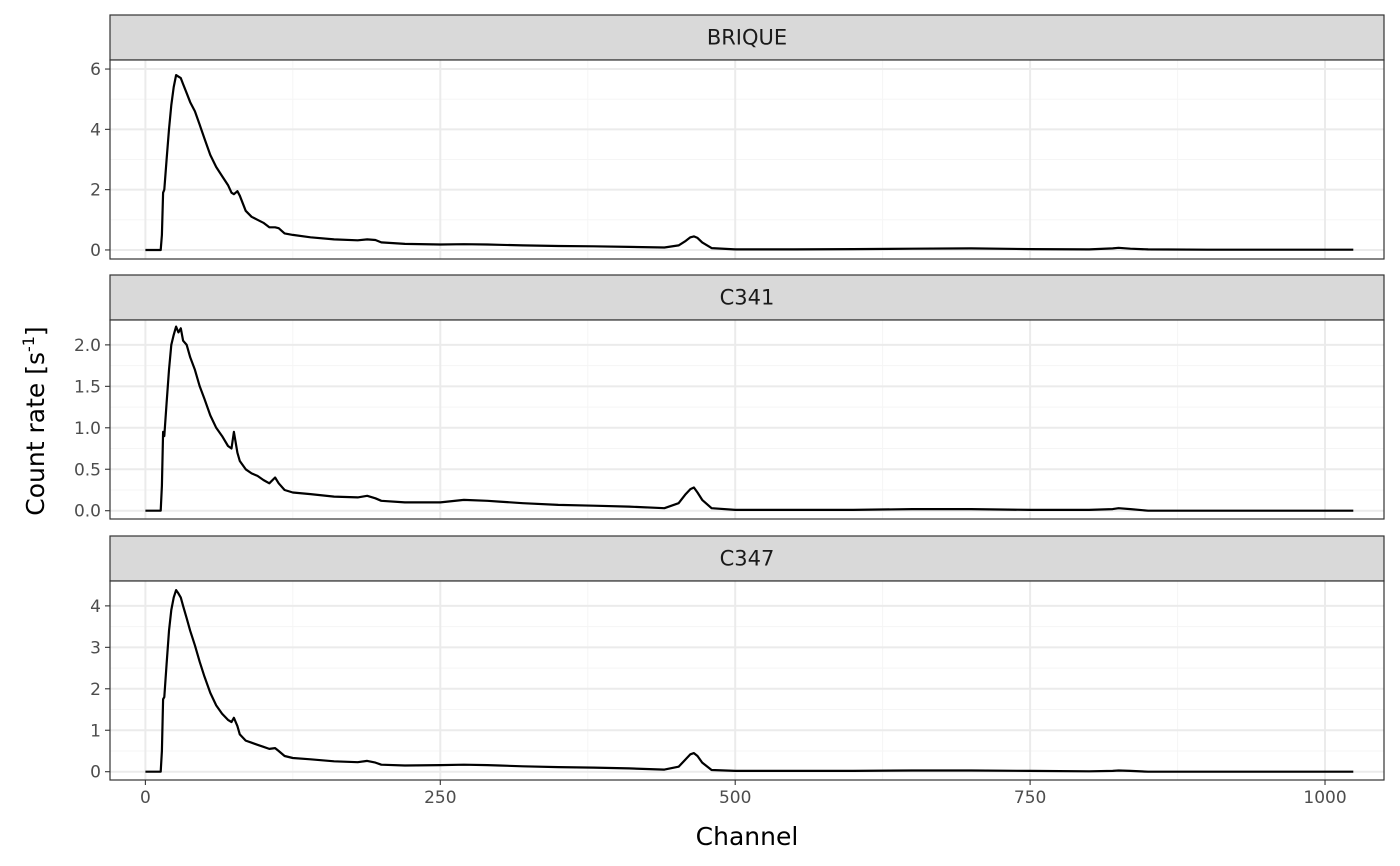  What do you see at coordinates (735, 798) in the screenshot?
I see `x-tick-label: 500` at bounding box center [735, 798].